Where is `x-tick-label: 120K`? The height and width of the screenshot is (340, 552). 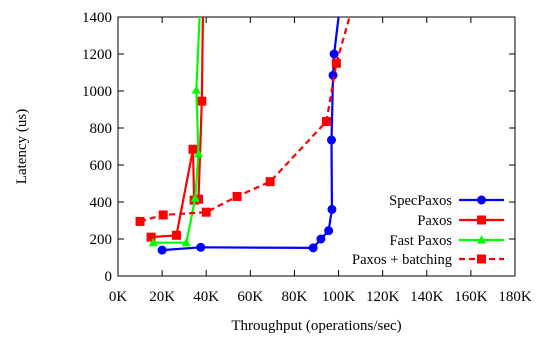 x-tick-label: 120K is located at coordinates (383, 297).